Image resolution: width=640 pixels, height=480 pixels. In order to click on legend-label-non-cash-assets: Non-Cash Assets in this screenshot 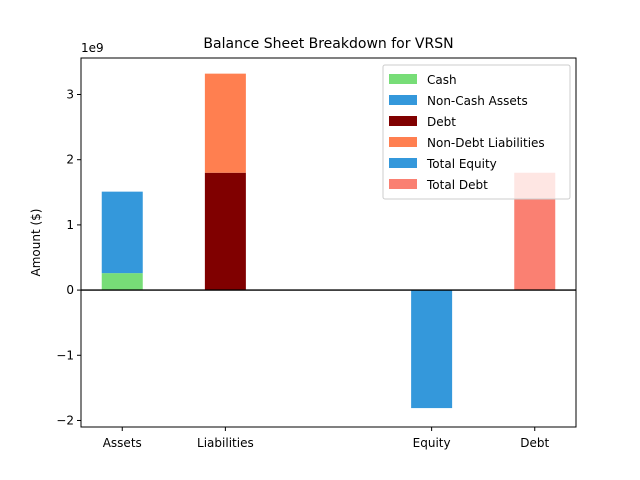, I will do `click(477, 101)`.